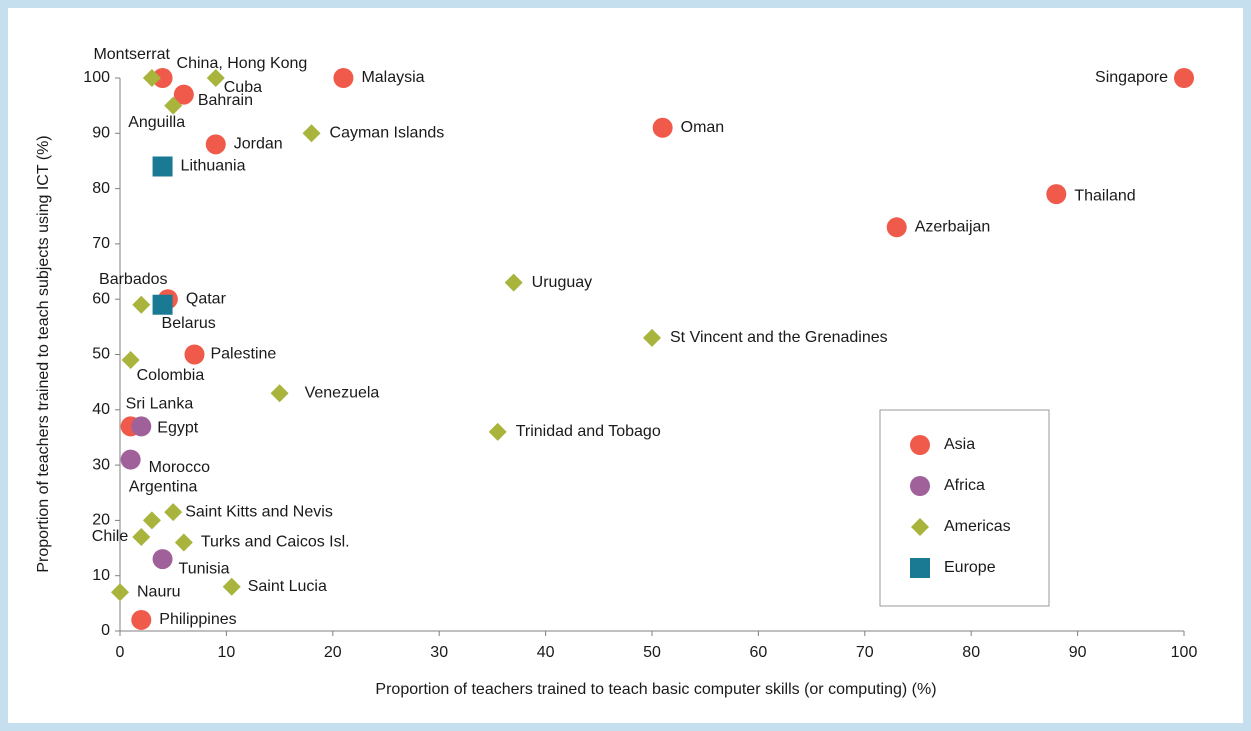  Describe the element at coordinates (243, 87) in the screenshot. I see `point-label: Cuba` at that location.